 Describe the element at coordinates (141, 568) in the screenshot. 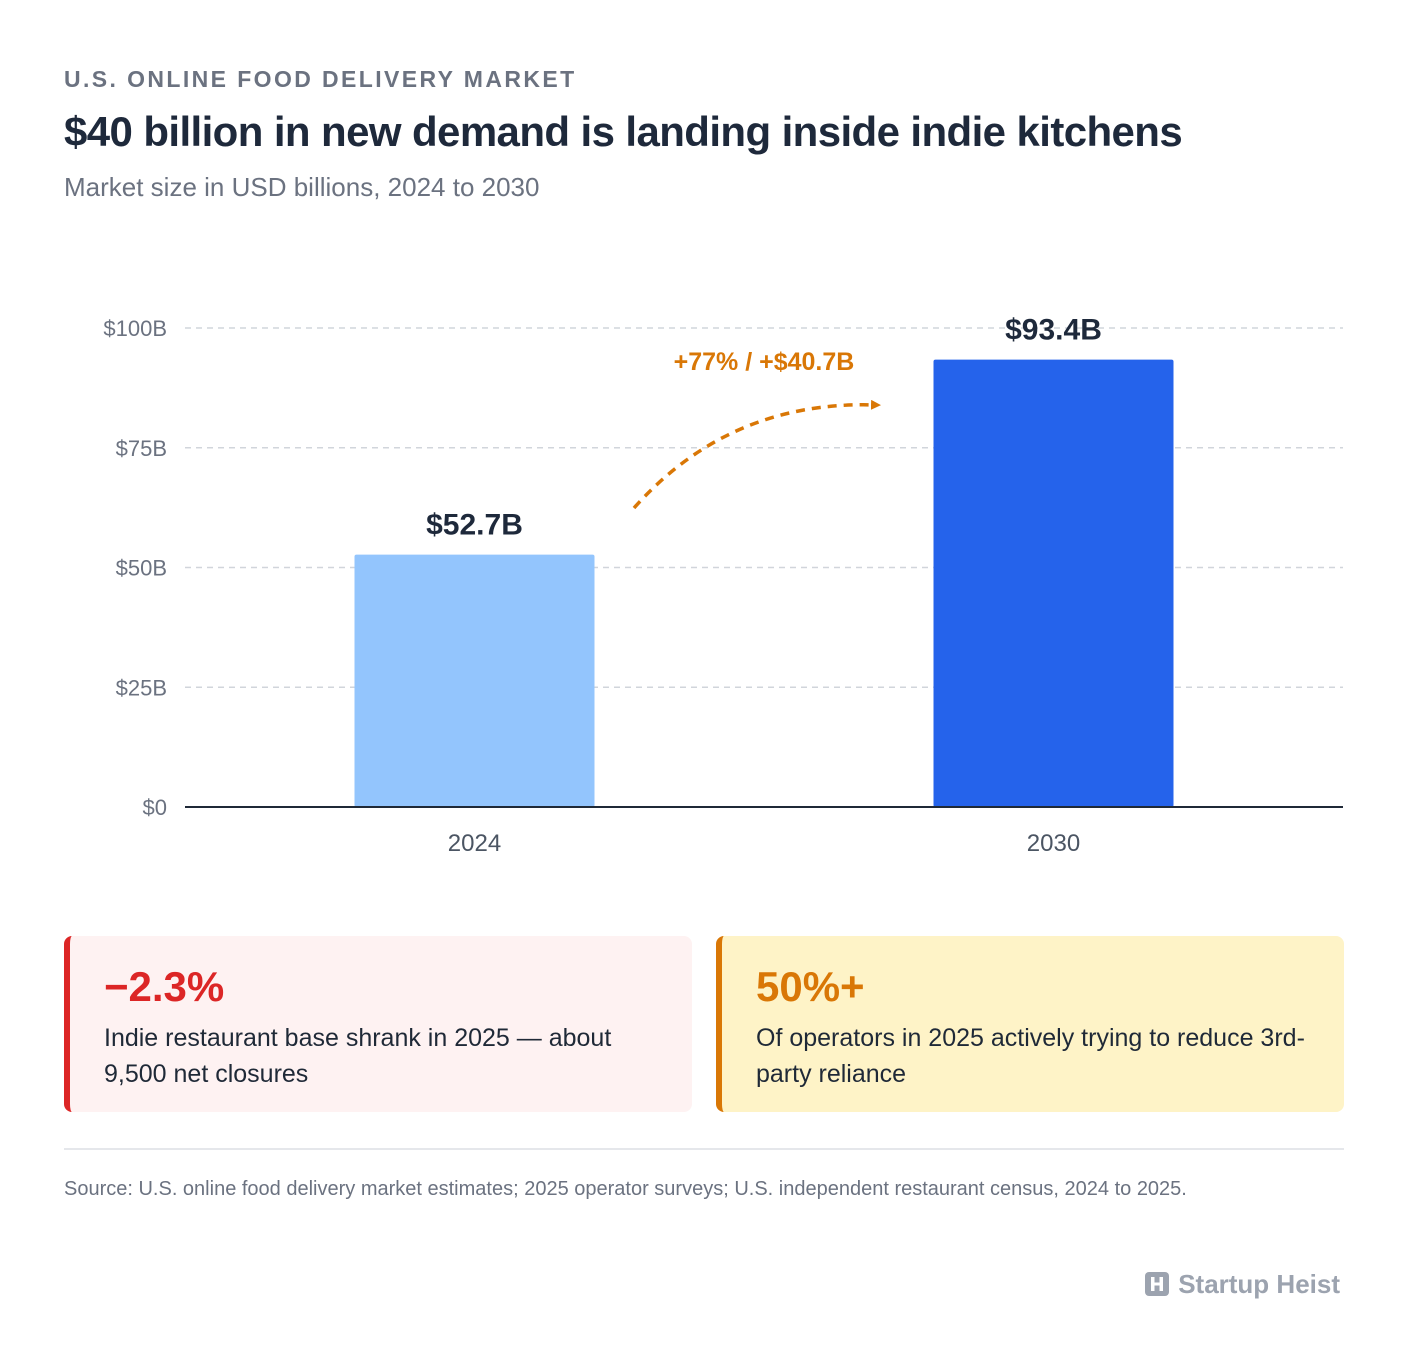

I see `y-tick-label: $50B` at that location.